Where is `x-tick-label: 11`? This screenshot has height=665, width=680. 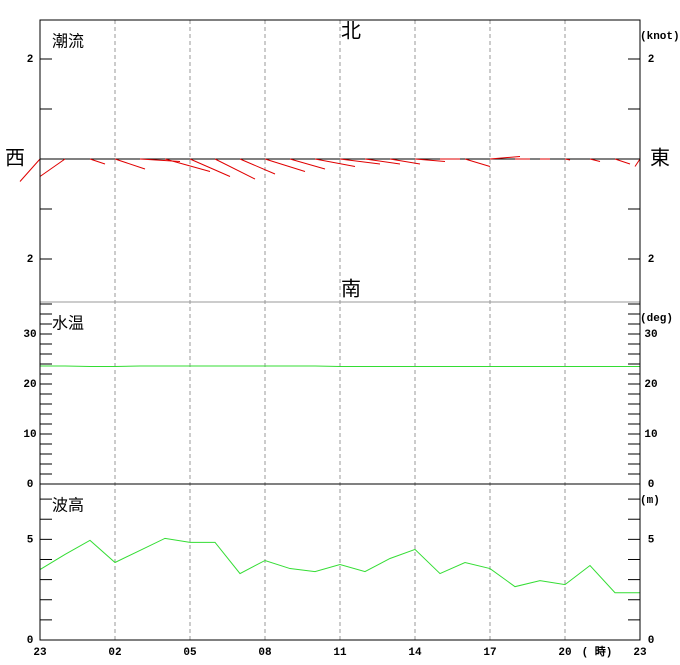 x-tick-label: 11 is located at coordinates (340, 653).